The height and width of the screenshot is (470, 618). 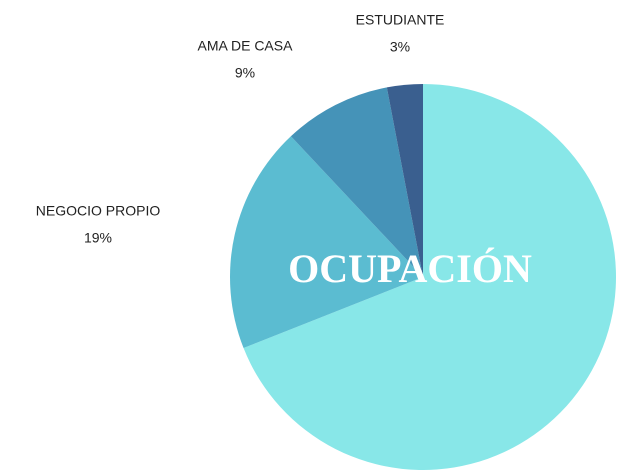 What do you see at coordinates (98, 238) in the screenshot?
I see `slice-value-label: 19%` at bounding box center [98, 238].